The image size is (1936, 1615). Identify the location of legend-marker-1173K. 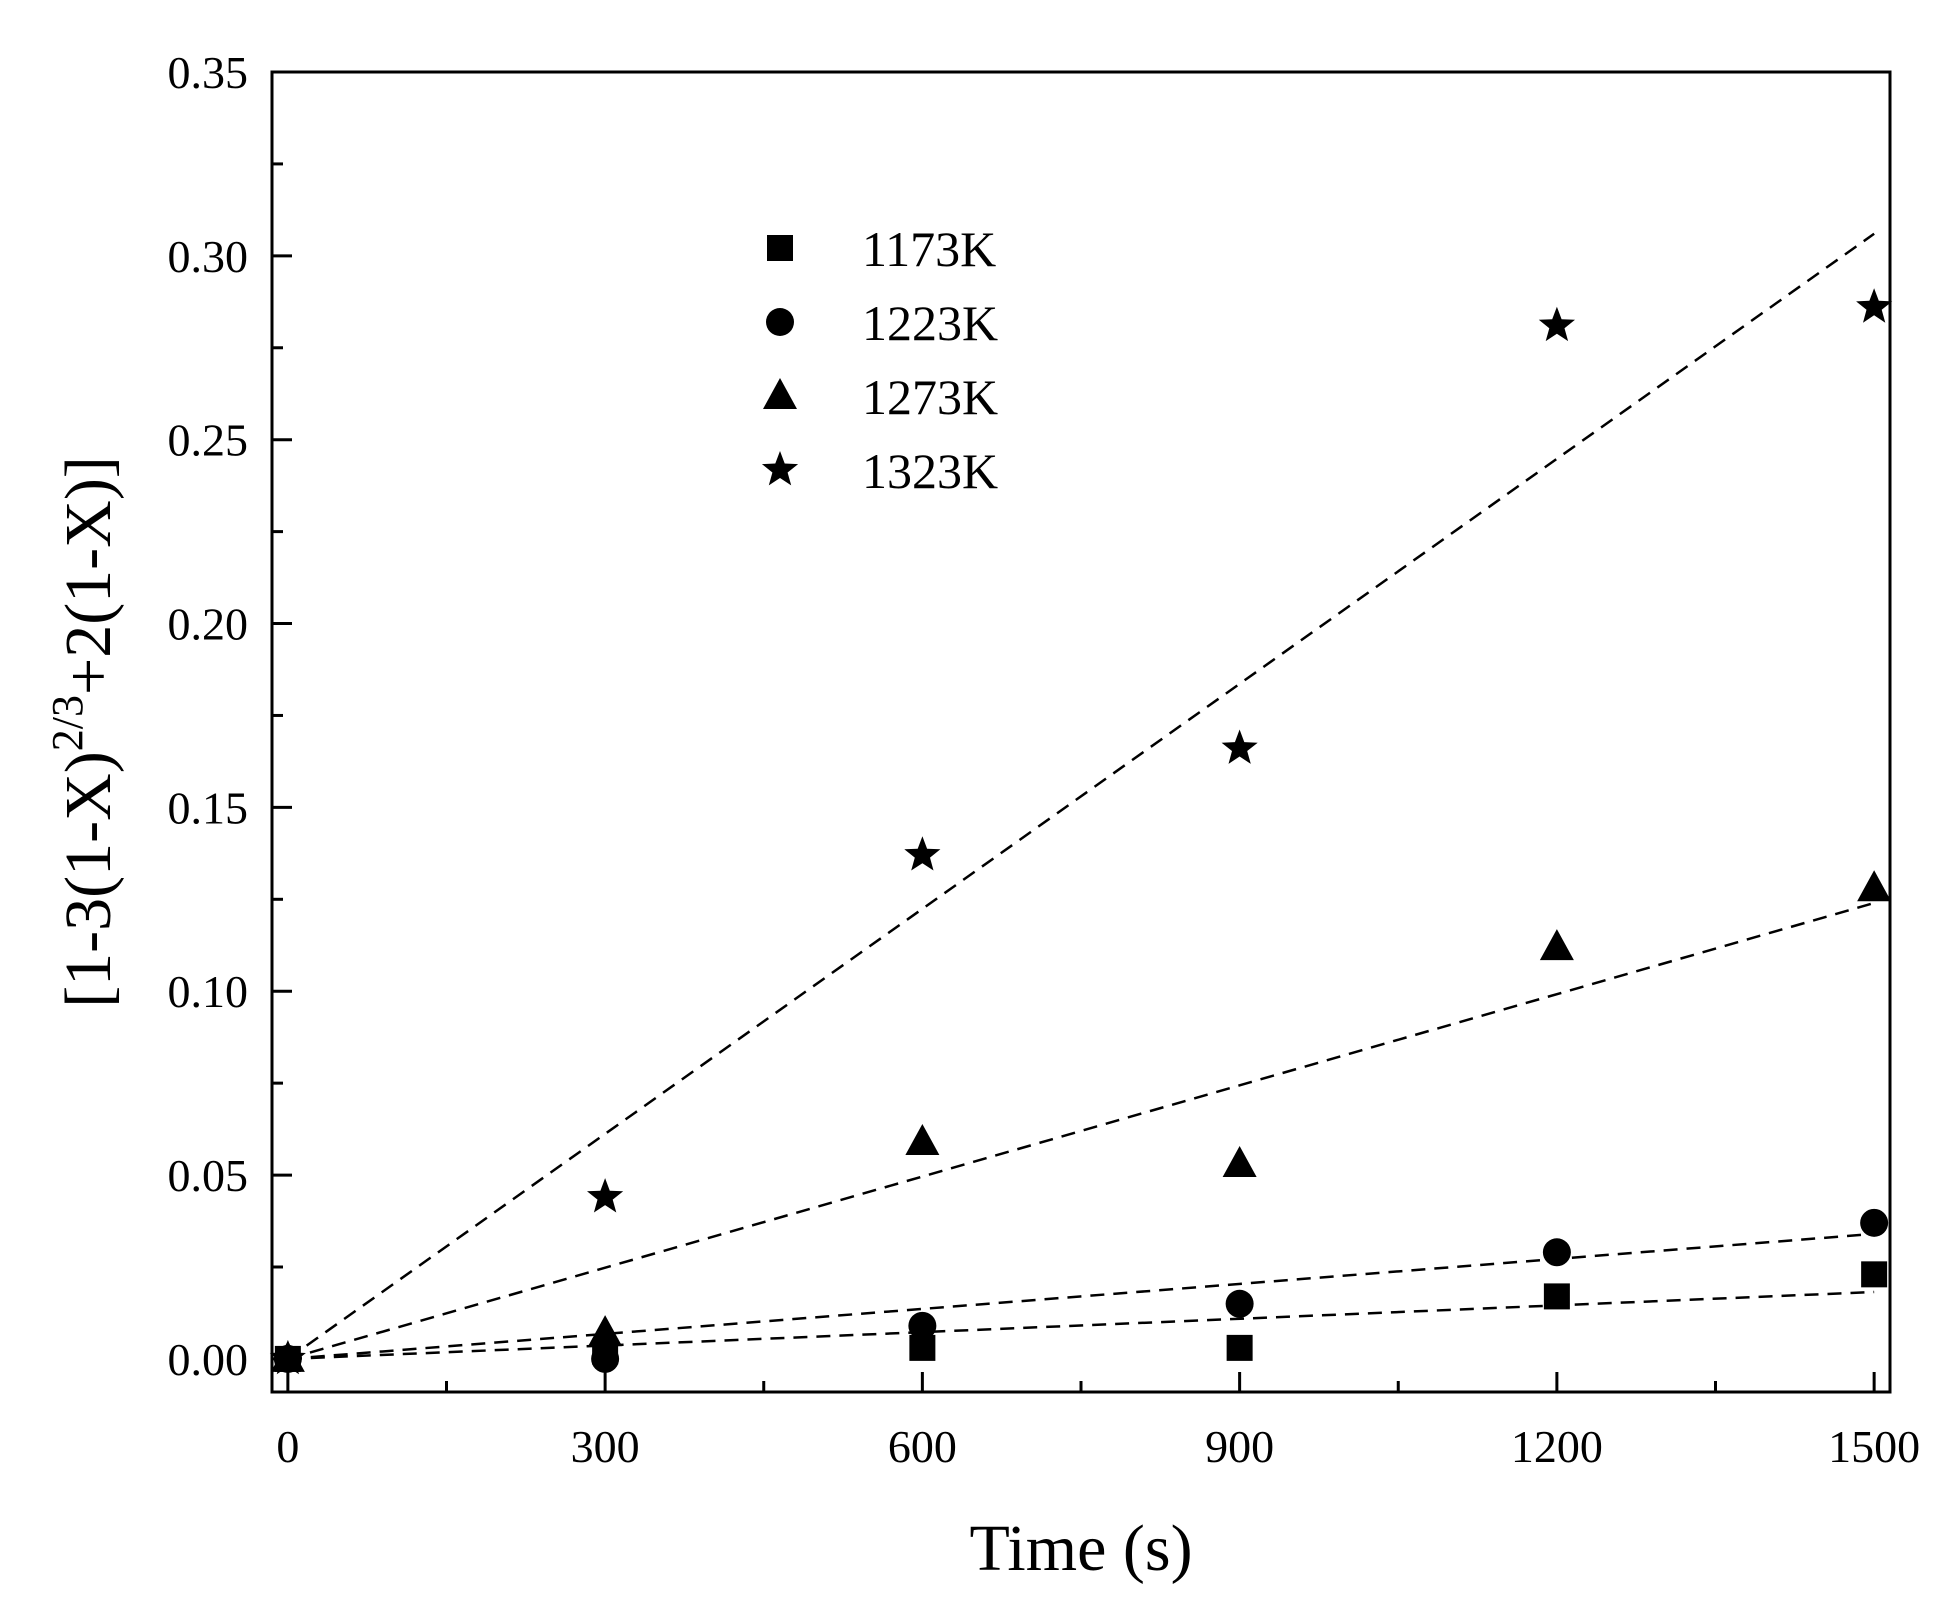
(780, 248).